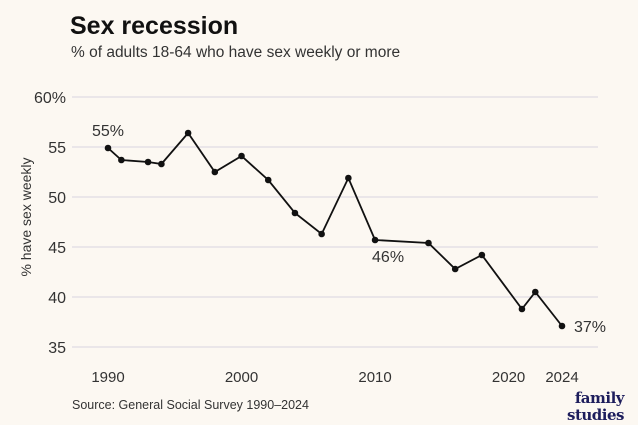  I want to click on logo-line-1: family, so click(599, 398).